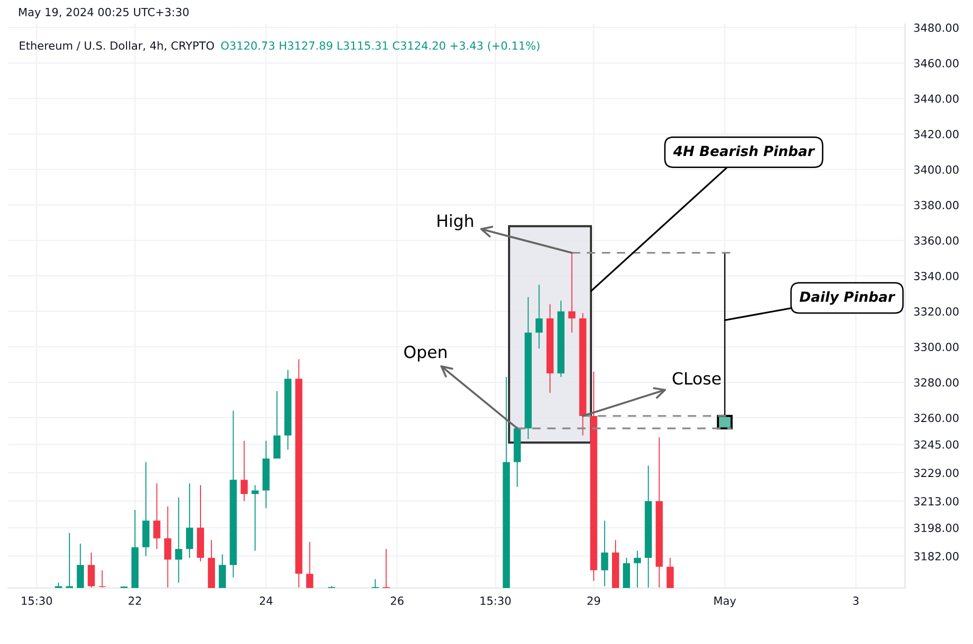 This screenshot has width=973, height=644. What do you see at coordinates (593, 600) in the screenshot?
I see `x-tick-label: 29` at bounding box center [593, 600].